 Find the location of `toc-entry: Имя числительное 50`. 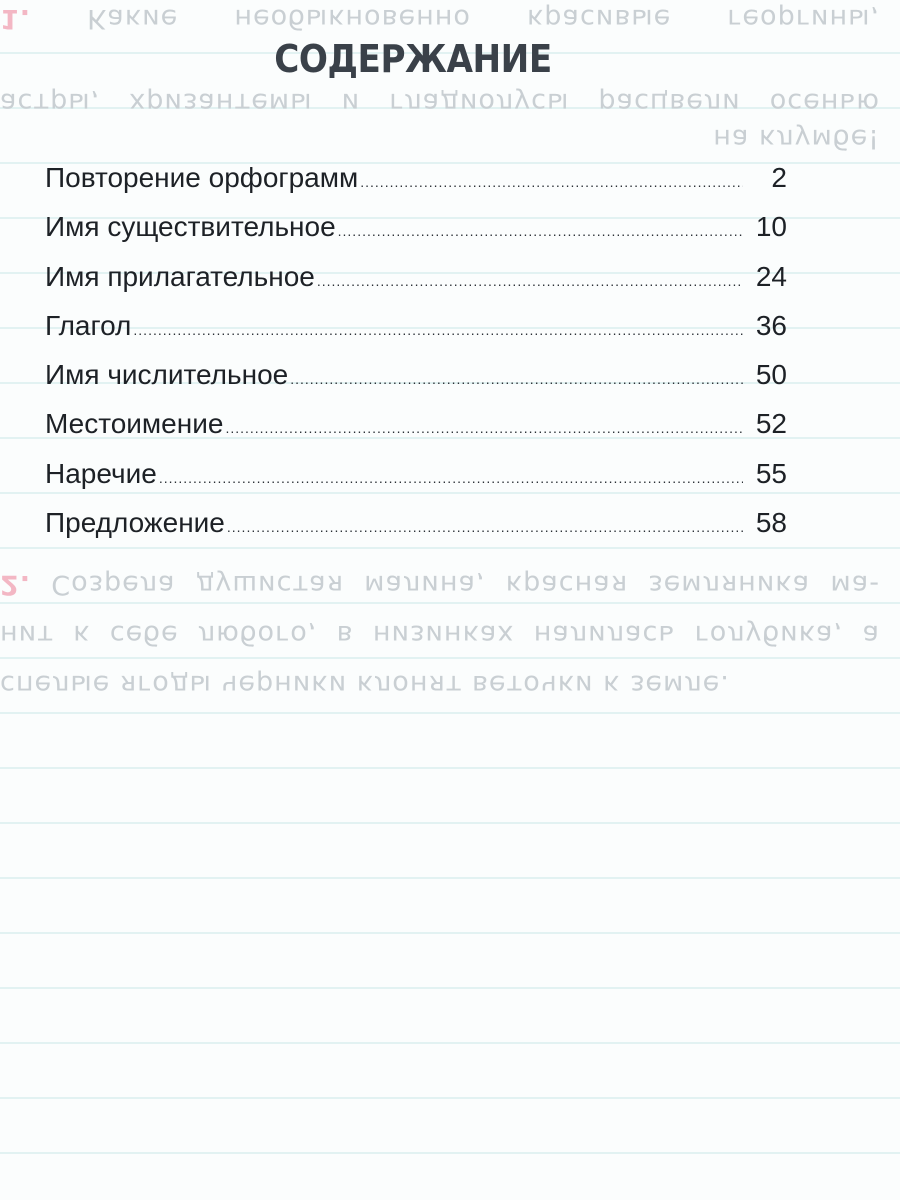

toc-entry: Имя числительное 50 is located at coordinates (416, 383).